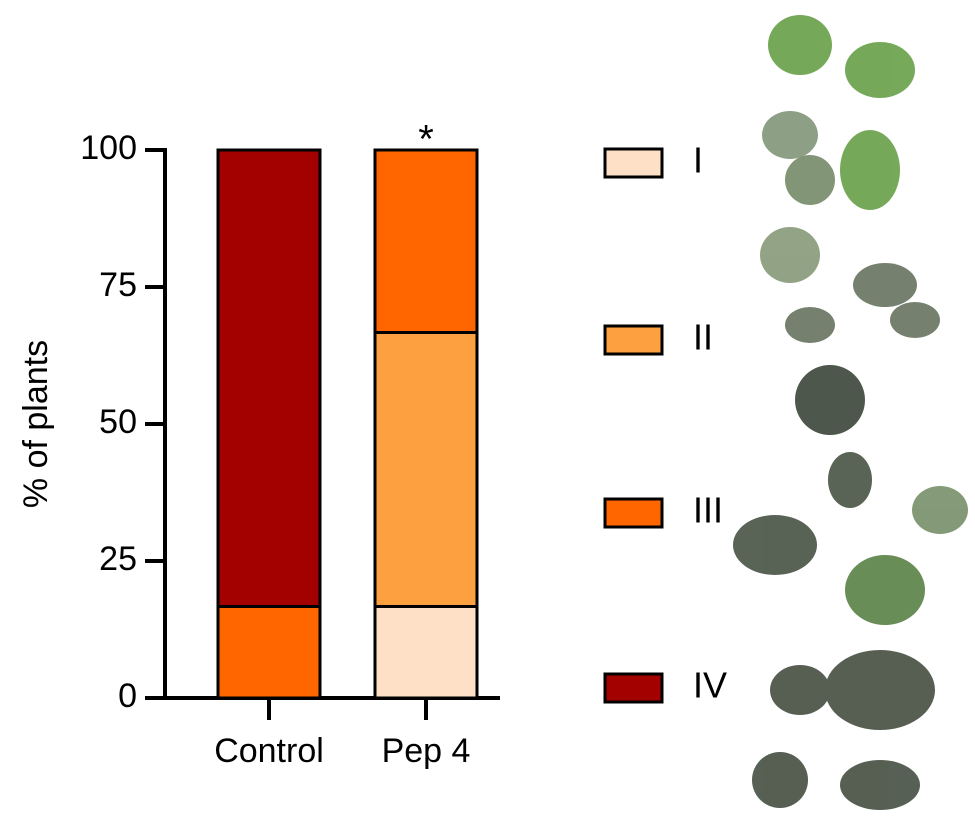  What do you see at coordinates (108, 148) in the screenshot?
I see `y-tick-label: 100` at bounding box center [108, 148].